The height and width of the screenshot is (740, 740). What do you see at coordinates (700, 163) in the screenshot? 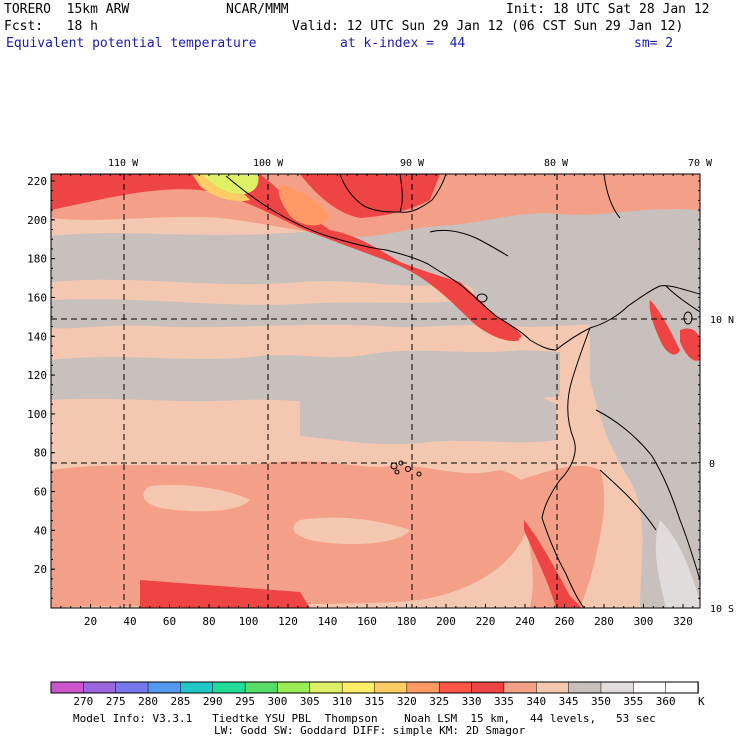
I see `lon-label-70w: 70 W` at bounding box center [700, 163].